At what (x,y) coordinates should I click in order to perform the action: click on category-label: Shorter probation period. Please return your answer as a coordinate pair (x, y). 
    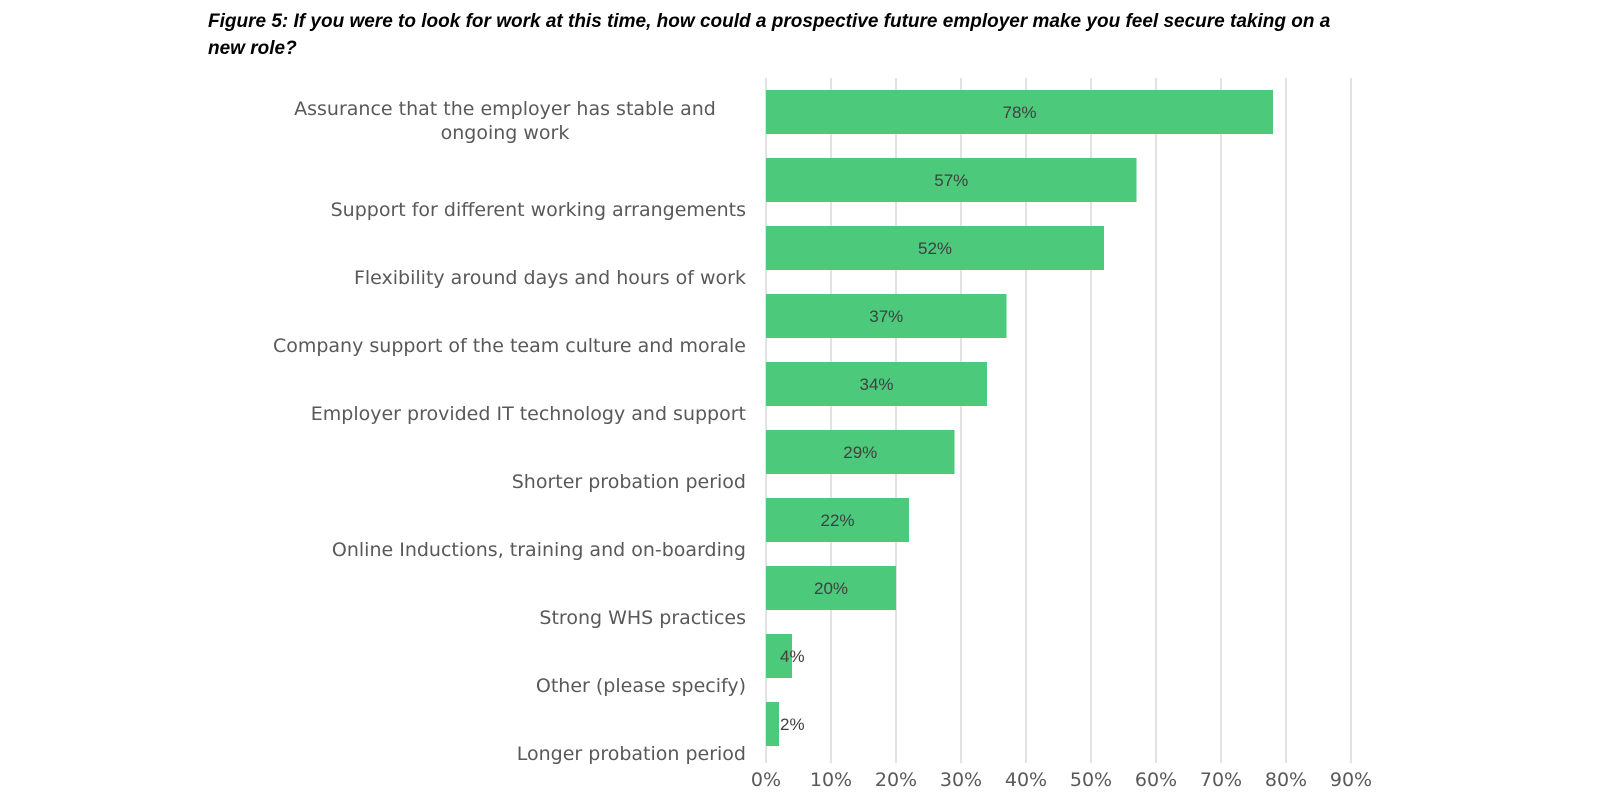
    Looking at the image, I should click on (629, 482).